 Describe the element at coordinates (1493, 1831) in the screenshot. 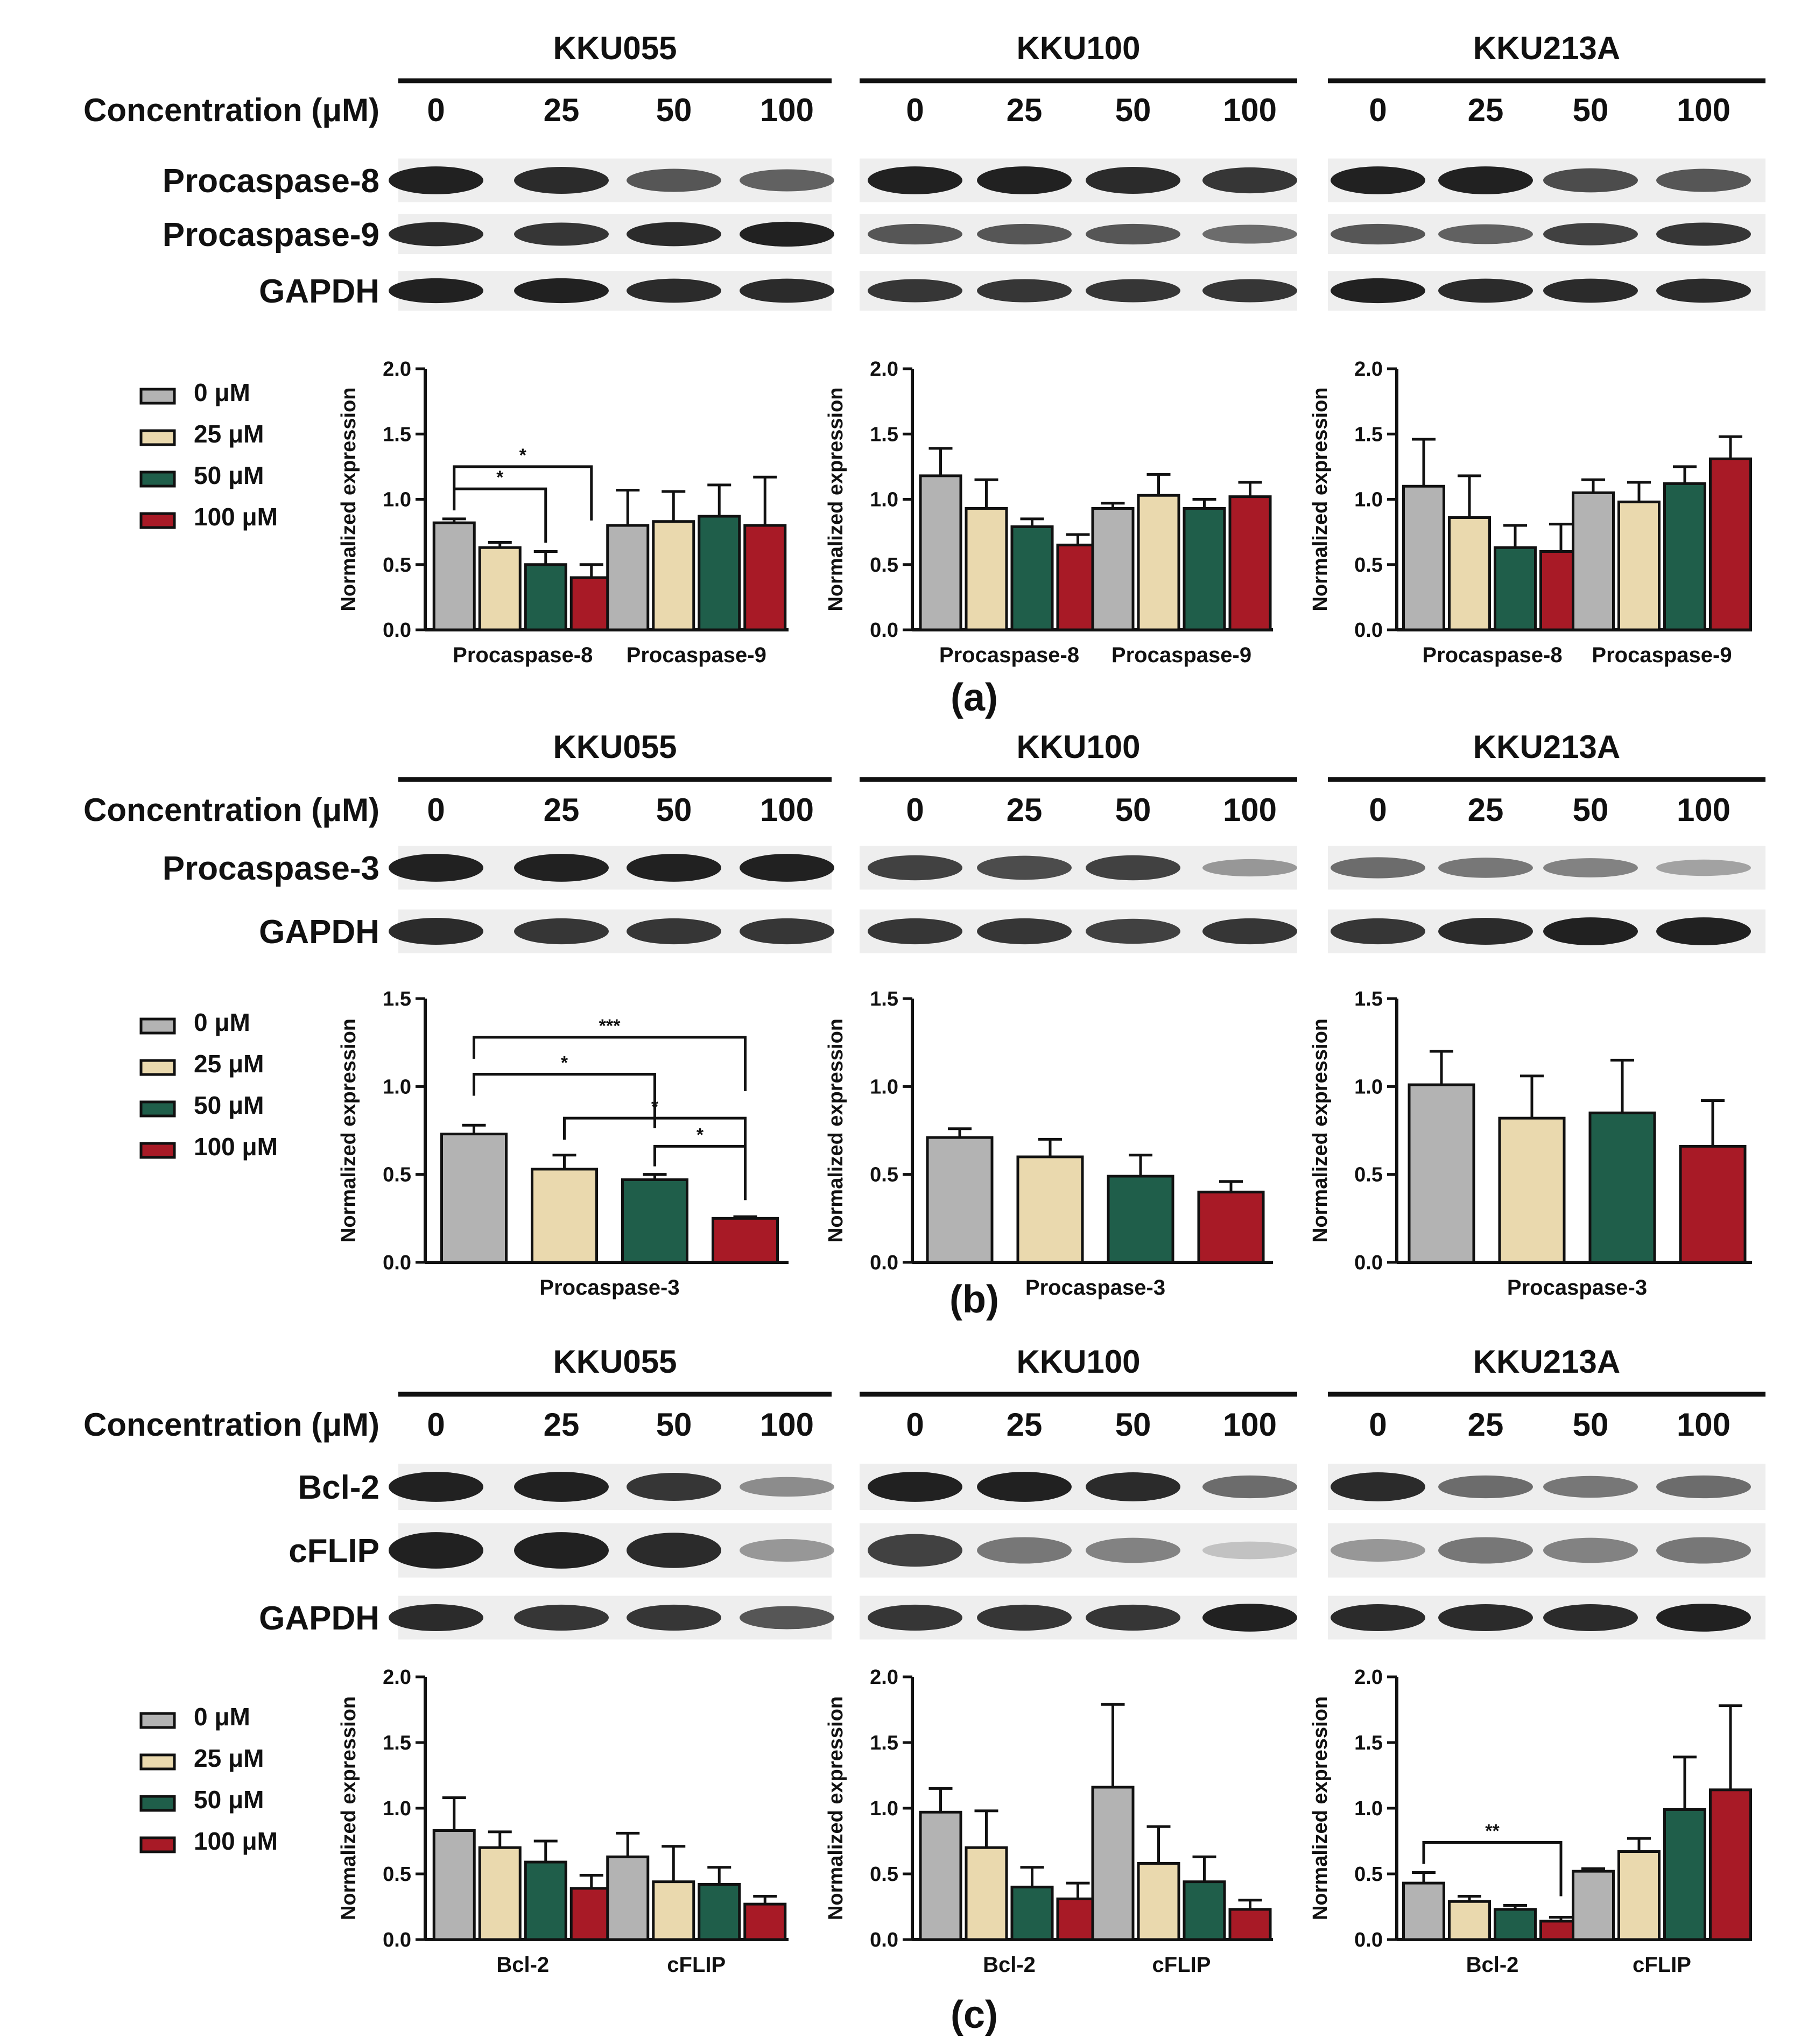

I see `significance-label: **` at that location.